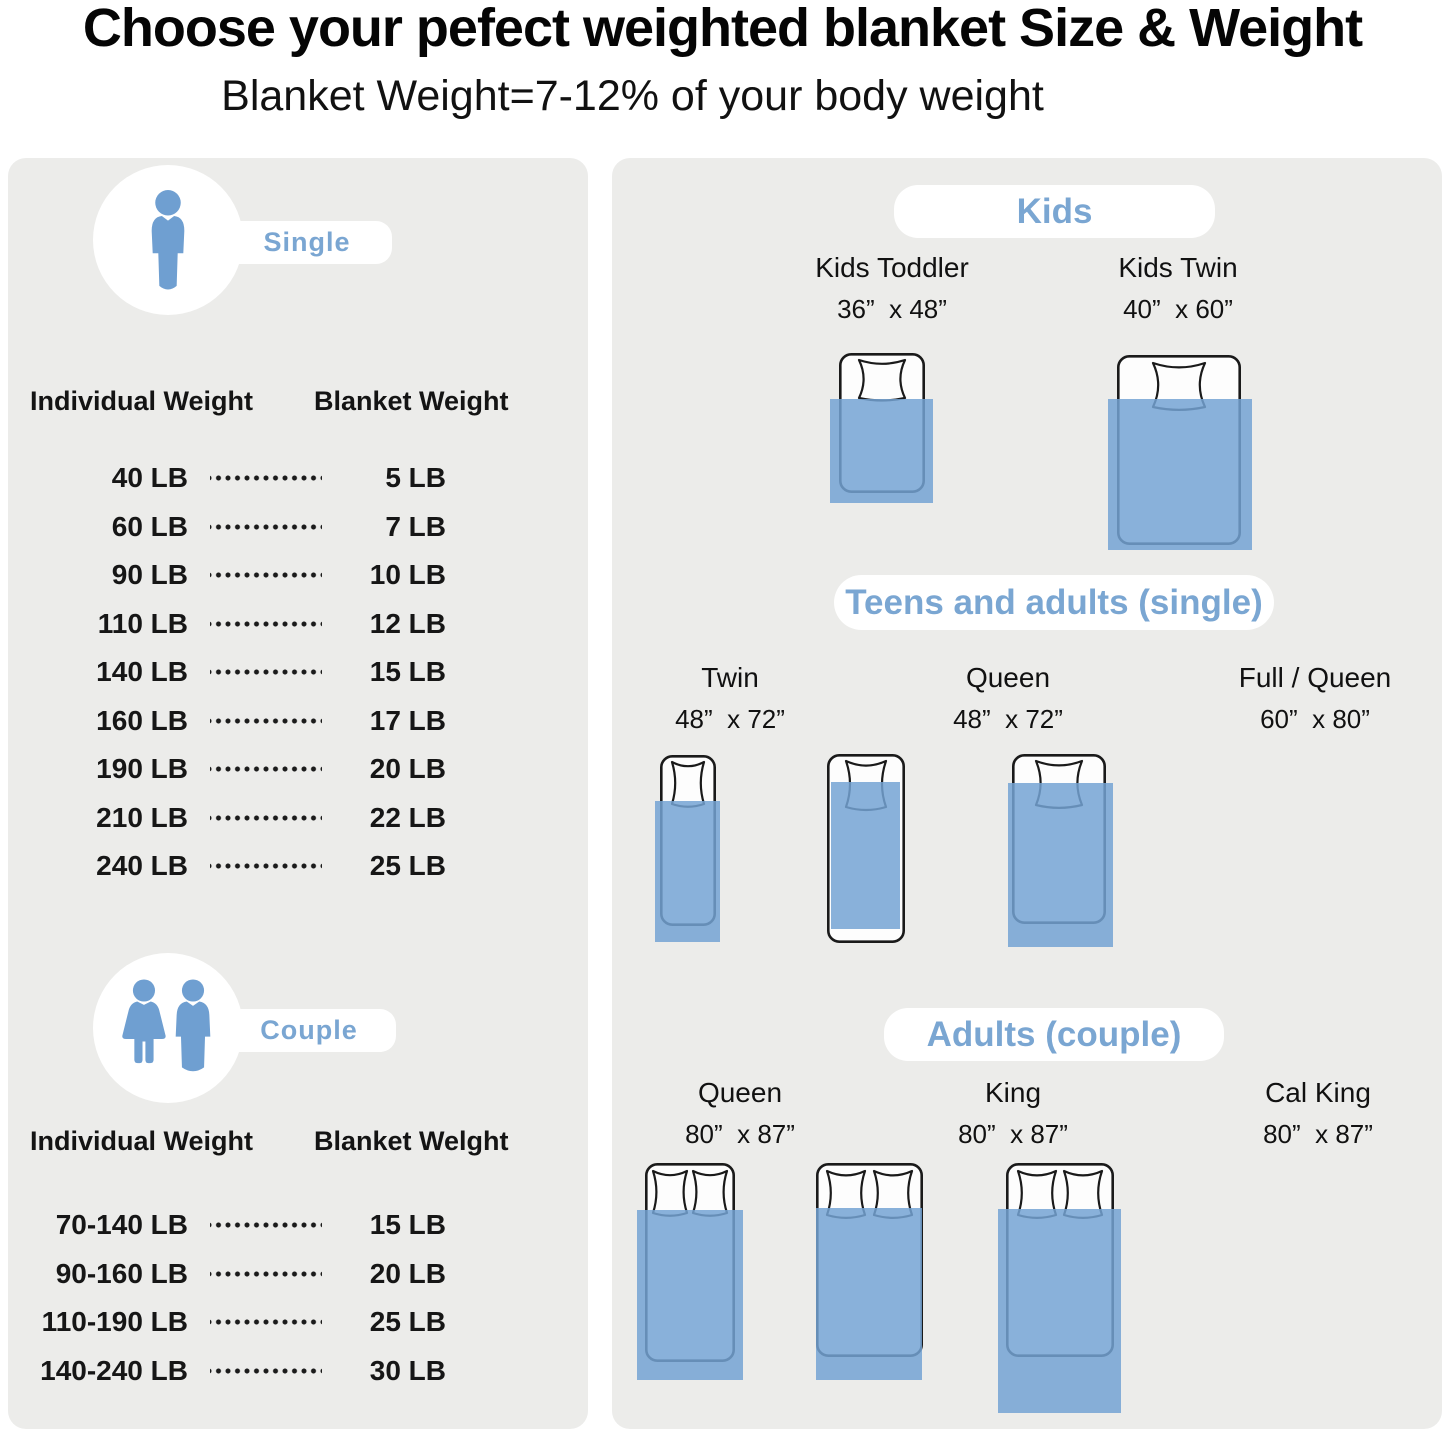 This screenshot has height=1429, width=1445. What do you see at coordinates (892, 309) in the screenshot?
I see `bed-size: 36” x 48”` at bounding box center [892, 309].